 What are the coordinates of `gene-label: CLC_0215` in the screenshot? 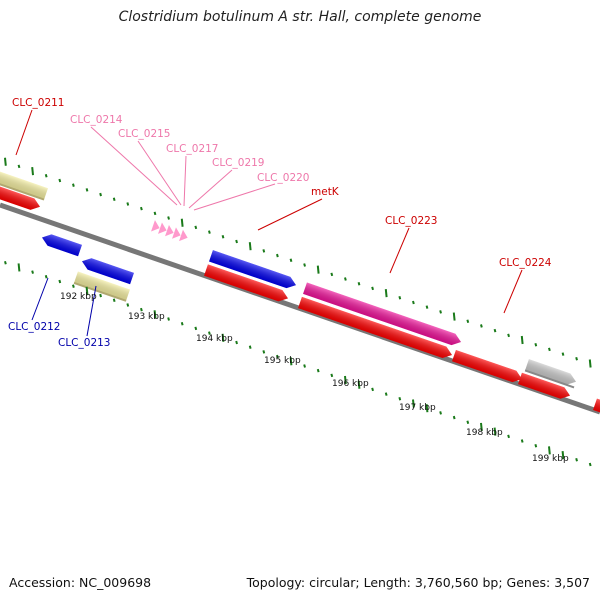 It's located at (144, 134).